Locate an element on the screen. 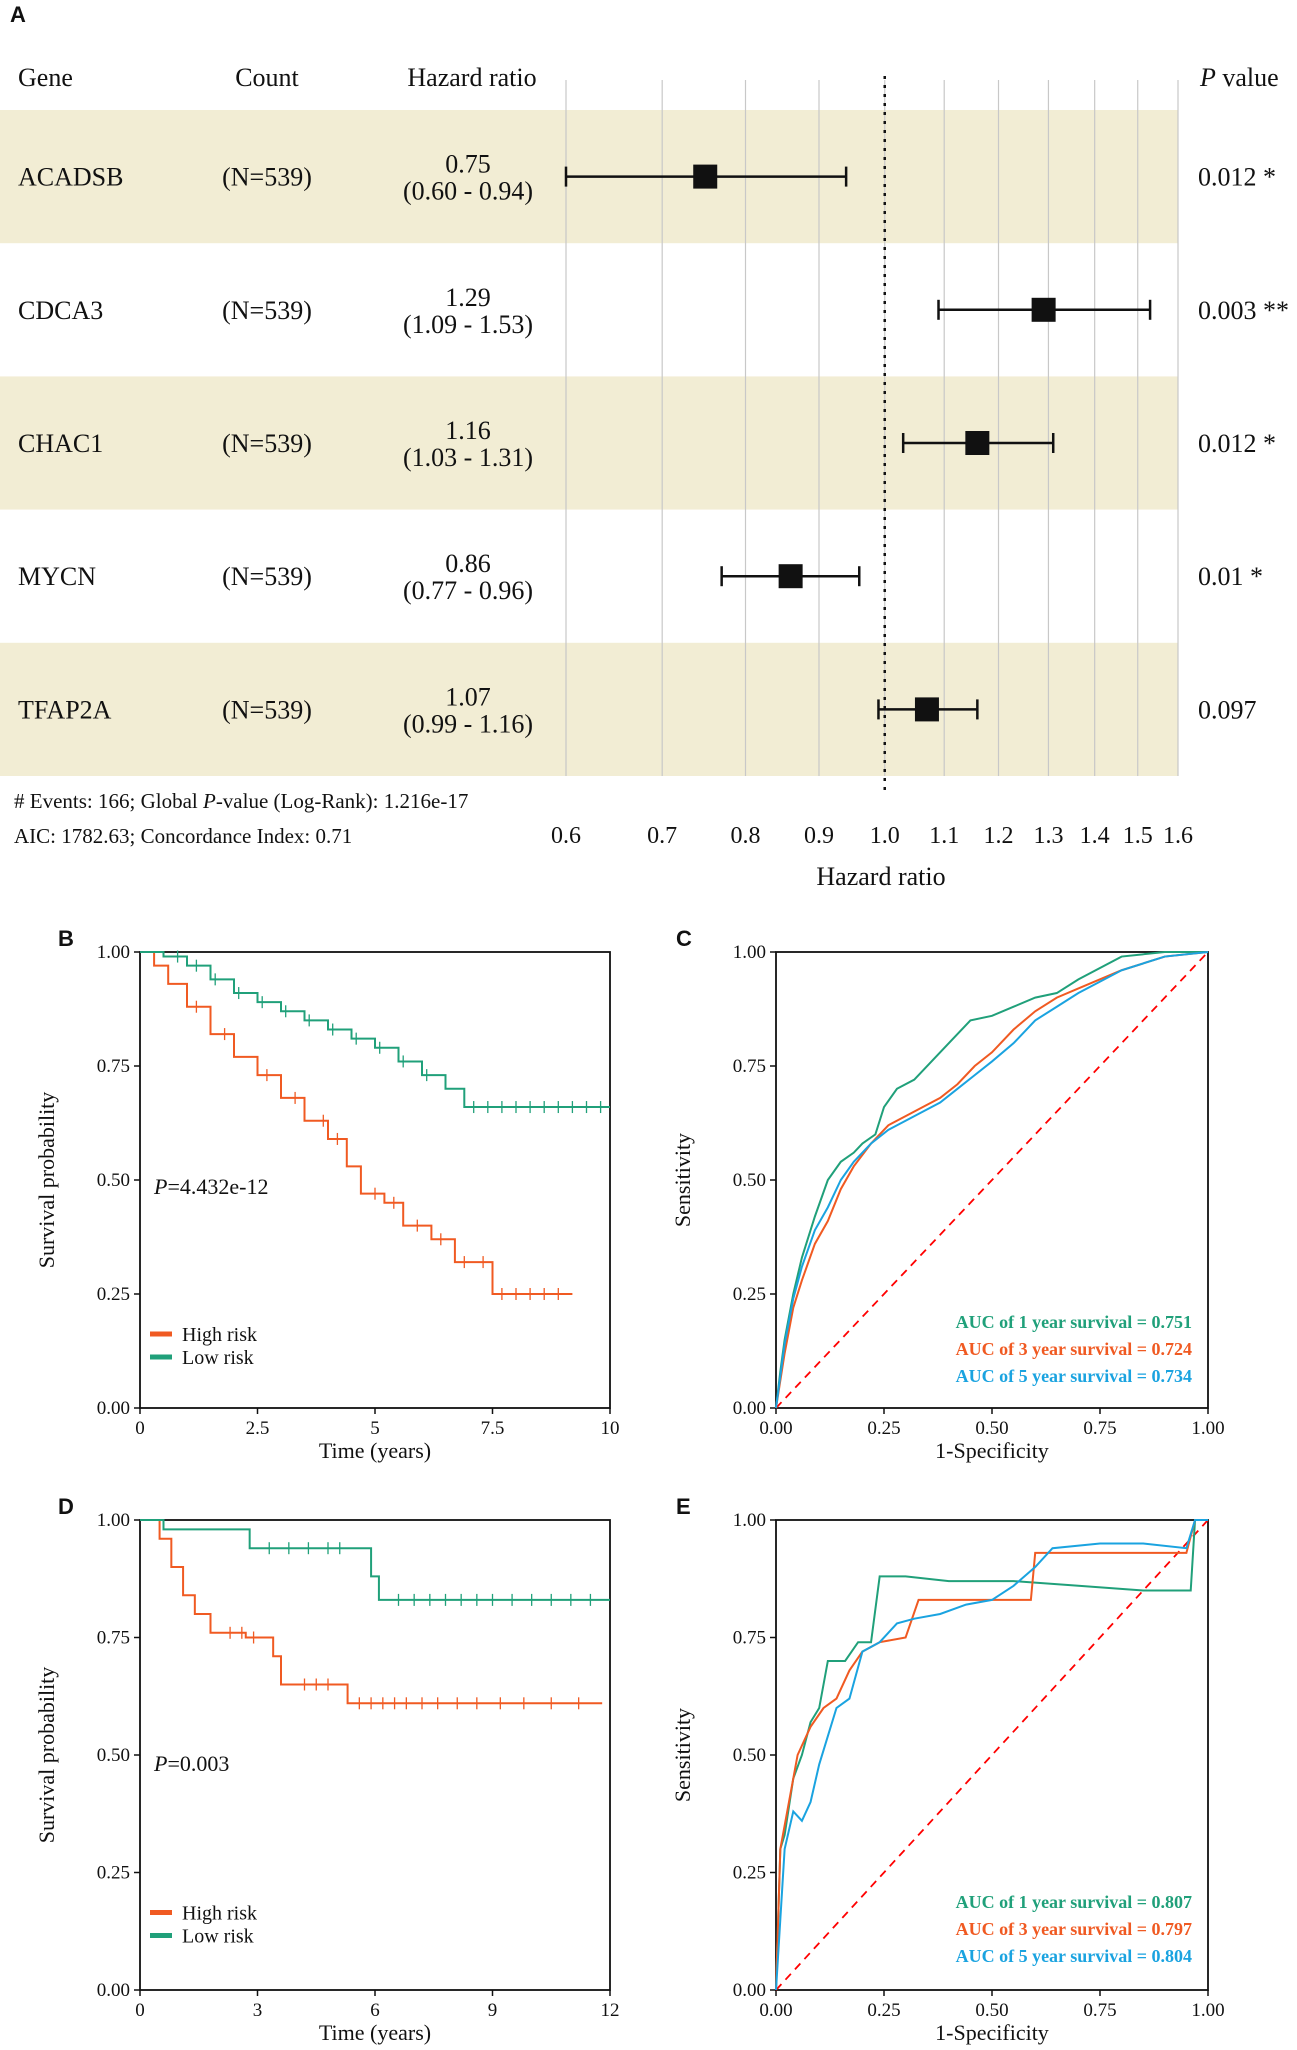 The width and height of the screenshot is (1297, 2050). p-value-mycn: 0.01 * is located at coordinates (1230, 576).